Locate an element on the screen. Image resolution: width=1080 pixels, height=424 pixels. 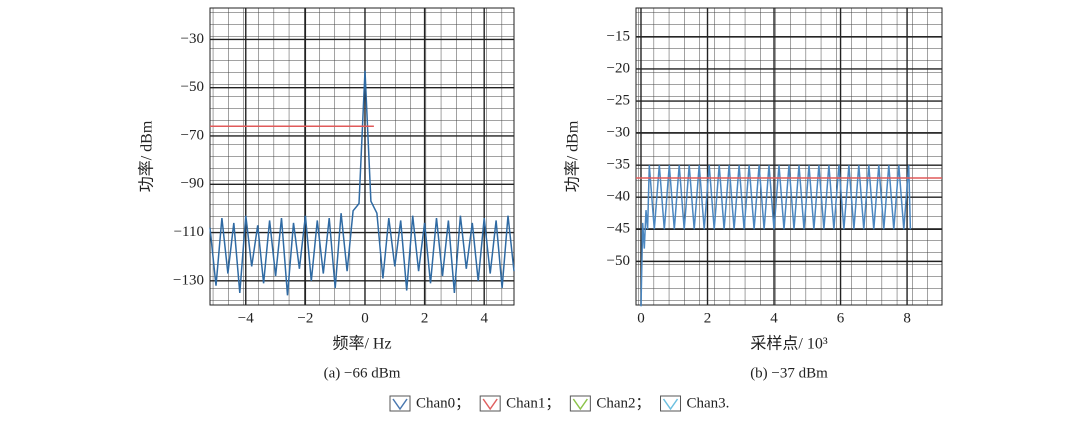
legend-label: Chan2； is located at coordinates (623, 403).